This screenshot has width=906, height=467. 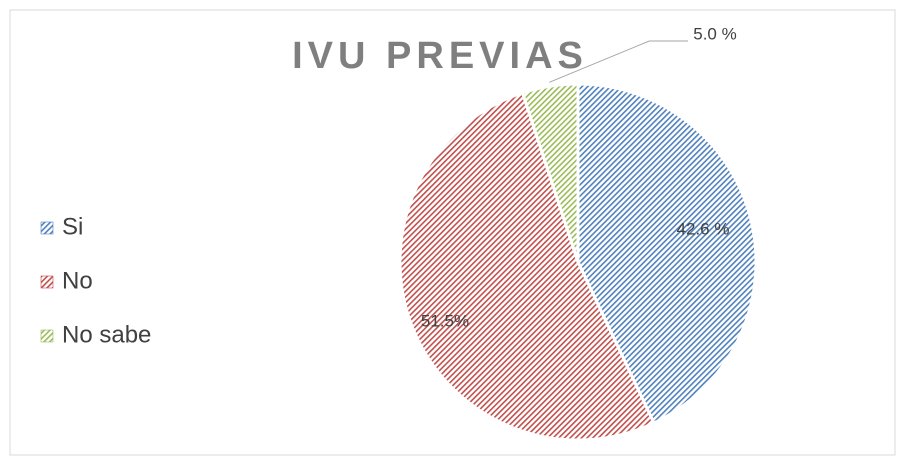 What do you see at coordinates (618, 61) in the screenshot?
I see `leader-line` at bounding box center [618, 61].